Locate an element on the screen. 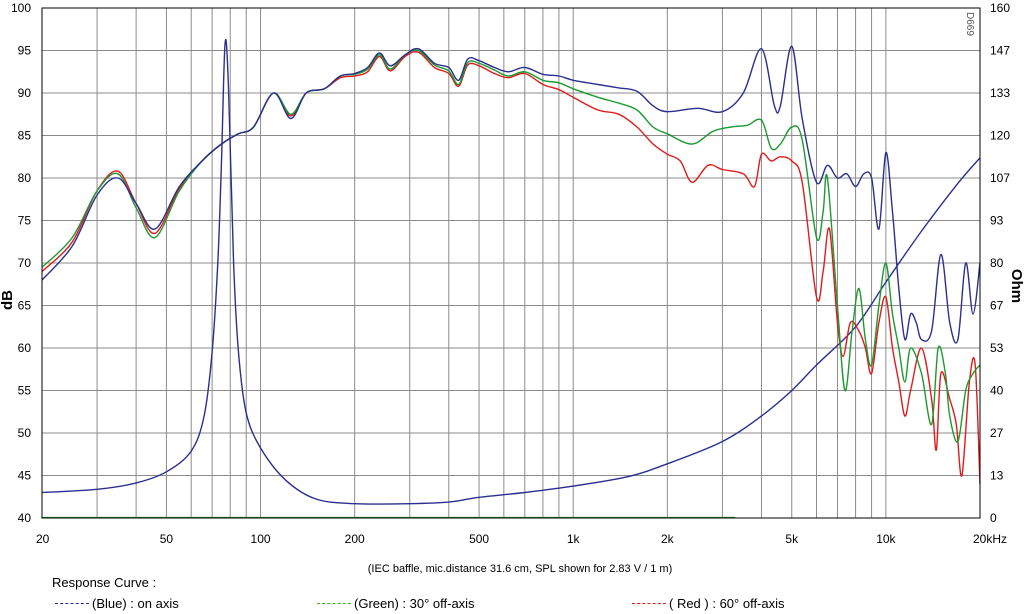  y2-tick-label: 160 is located at coordinates (1000, 8).